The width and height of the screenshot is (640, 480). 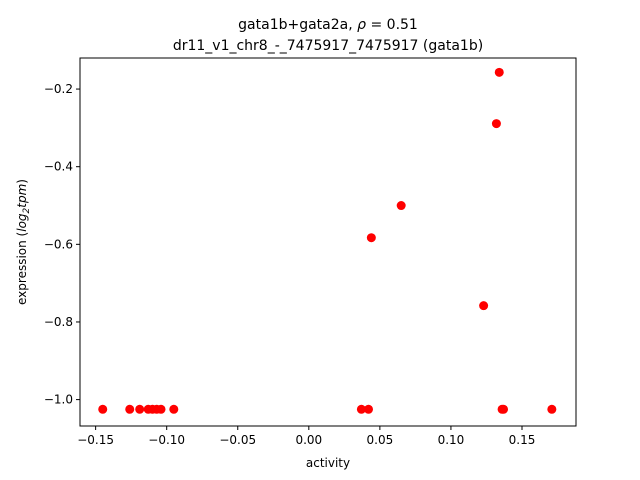 What do you see at coordinates (22, 181) in the screenshot?
I see `y-label-suffix: )` at bounding box center [22, 181].